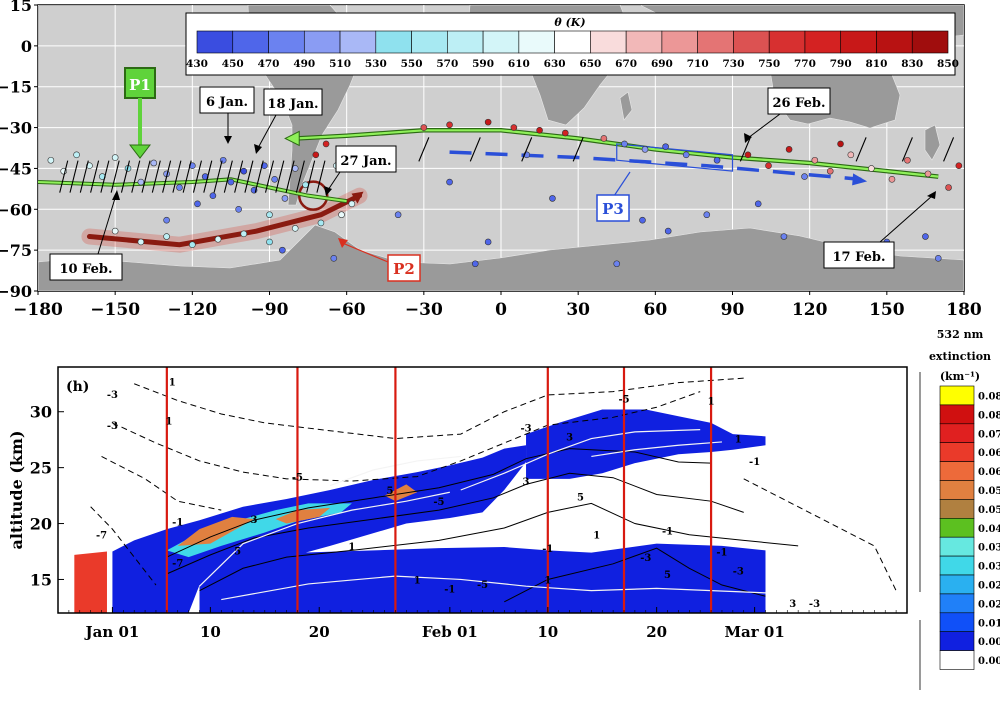 Image resolution: width=1000 pixels, height=707 pixels. I want to click on theta-tick-label: 510, so click(340, 64).